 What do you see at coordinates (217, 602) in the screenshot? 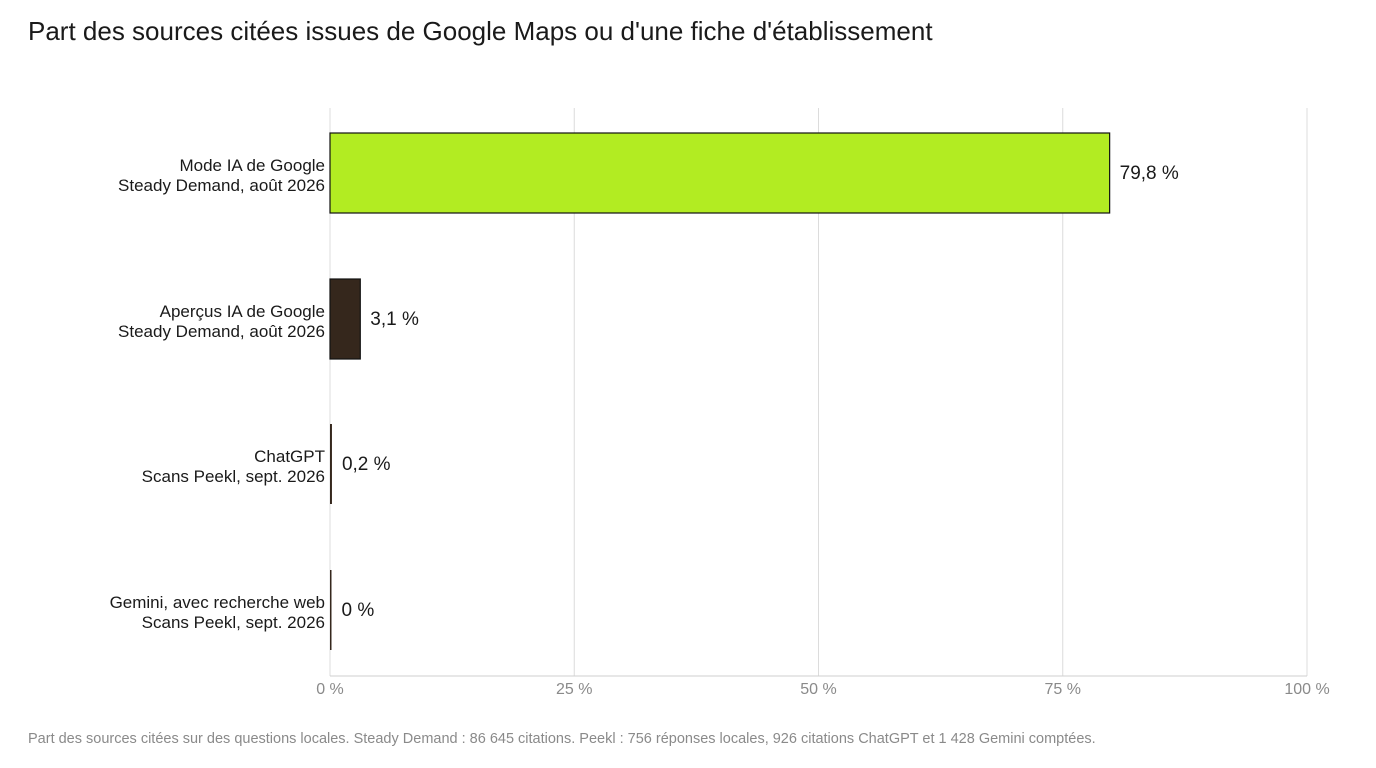
I see `category-label-line: Gemini, avec recherche web` at bounding box center [217, 602].